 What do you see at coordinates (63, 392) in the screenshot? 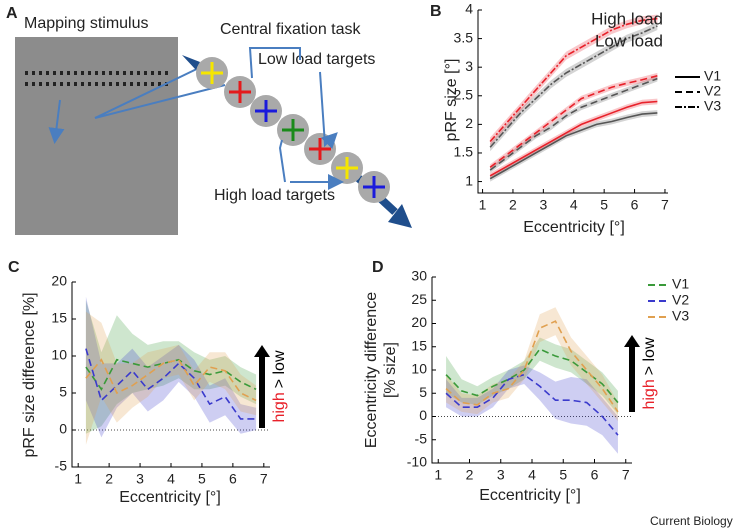
I see `y-tick-label: 5` at bounding box center [63, 392].